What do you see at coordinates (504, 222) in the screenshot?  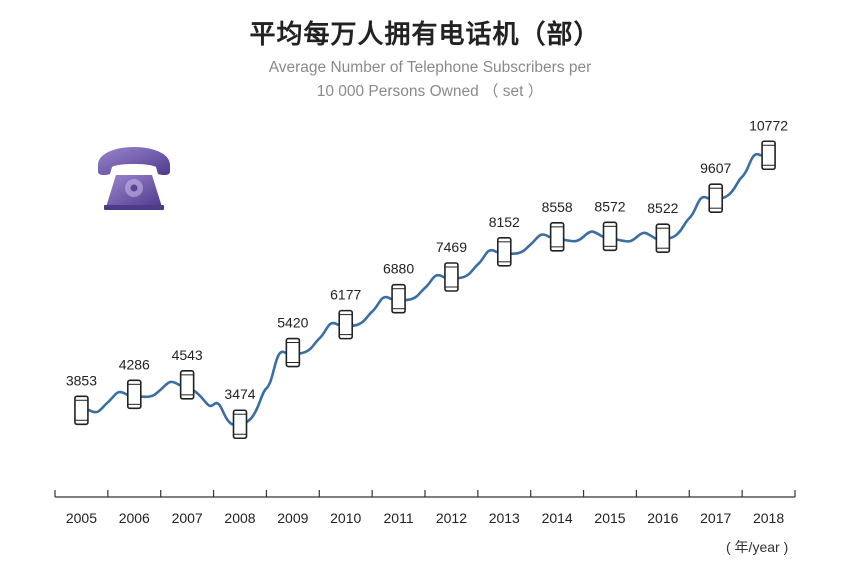 I see `data-label: 8152` at bounding box center [504, 222].